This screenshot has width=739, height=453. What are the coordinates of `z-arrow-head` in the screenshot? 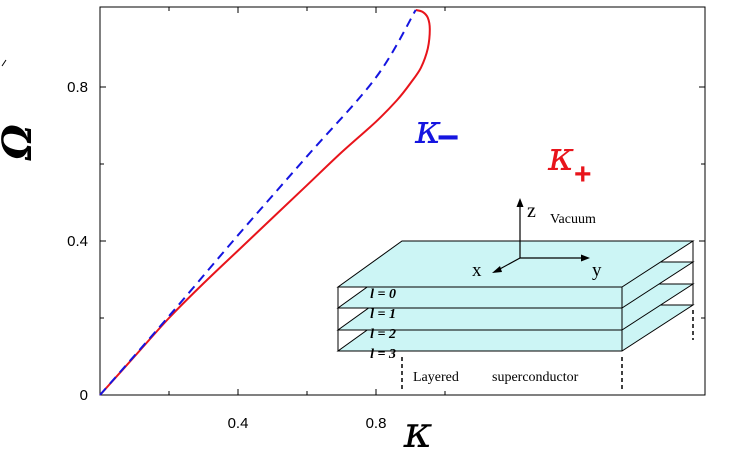 It's located at (520, 202).